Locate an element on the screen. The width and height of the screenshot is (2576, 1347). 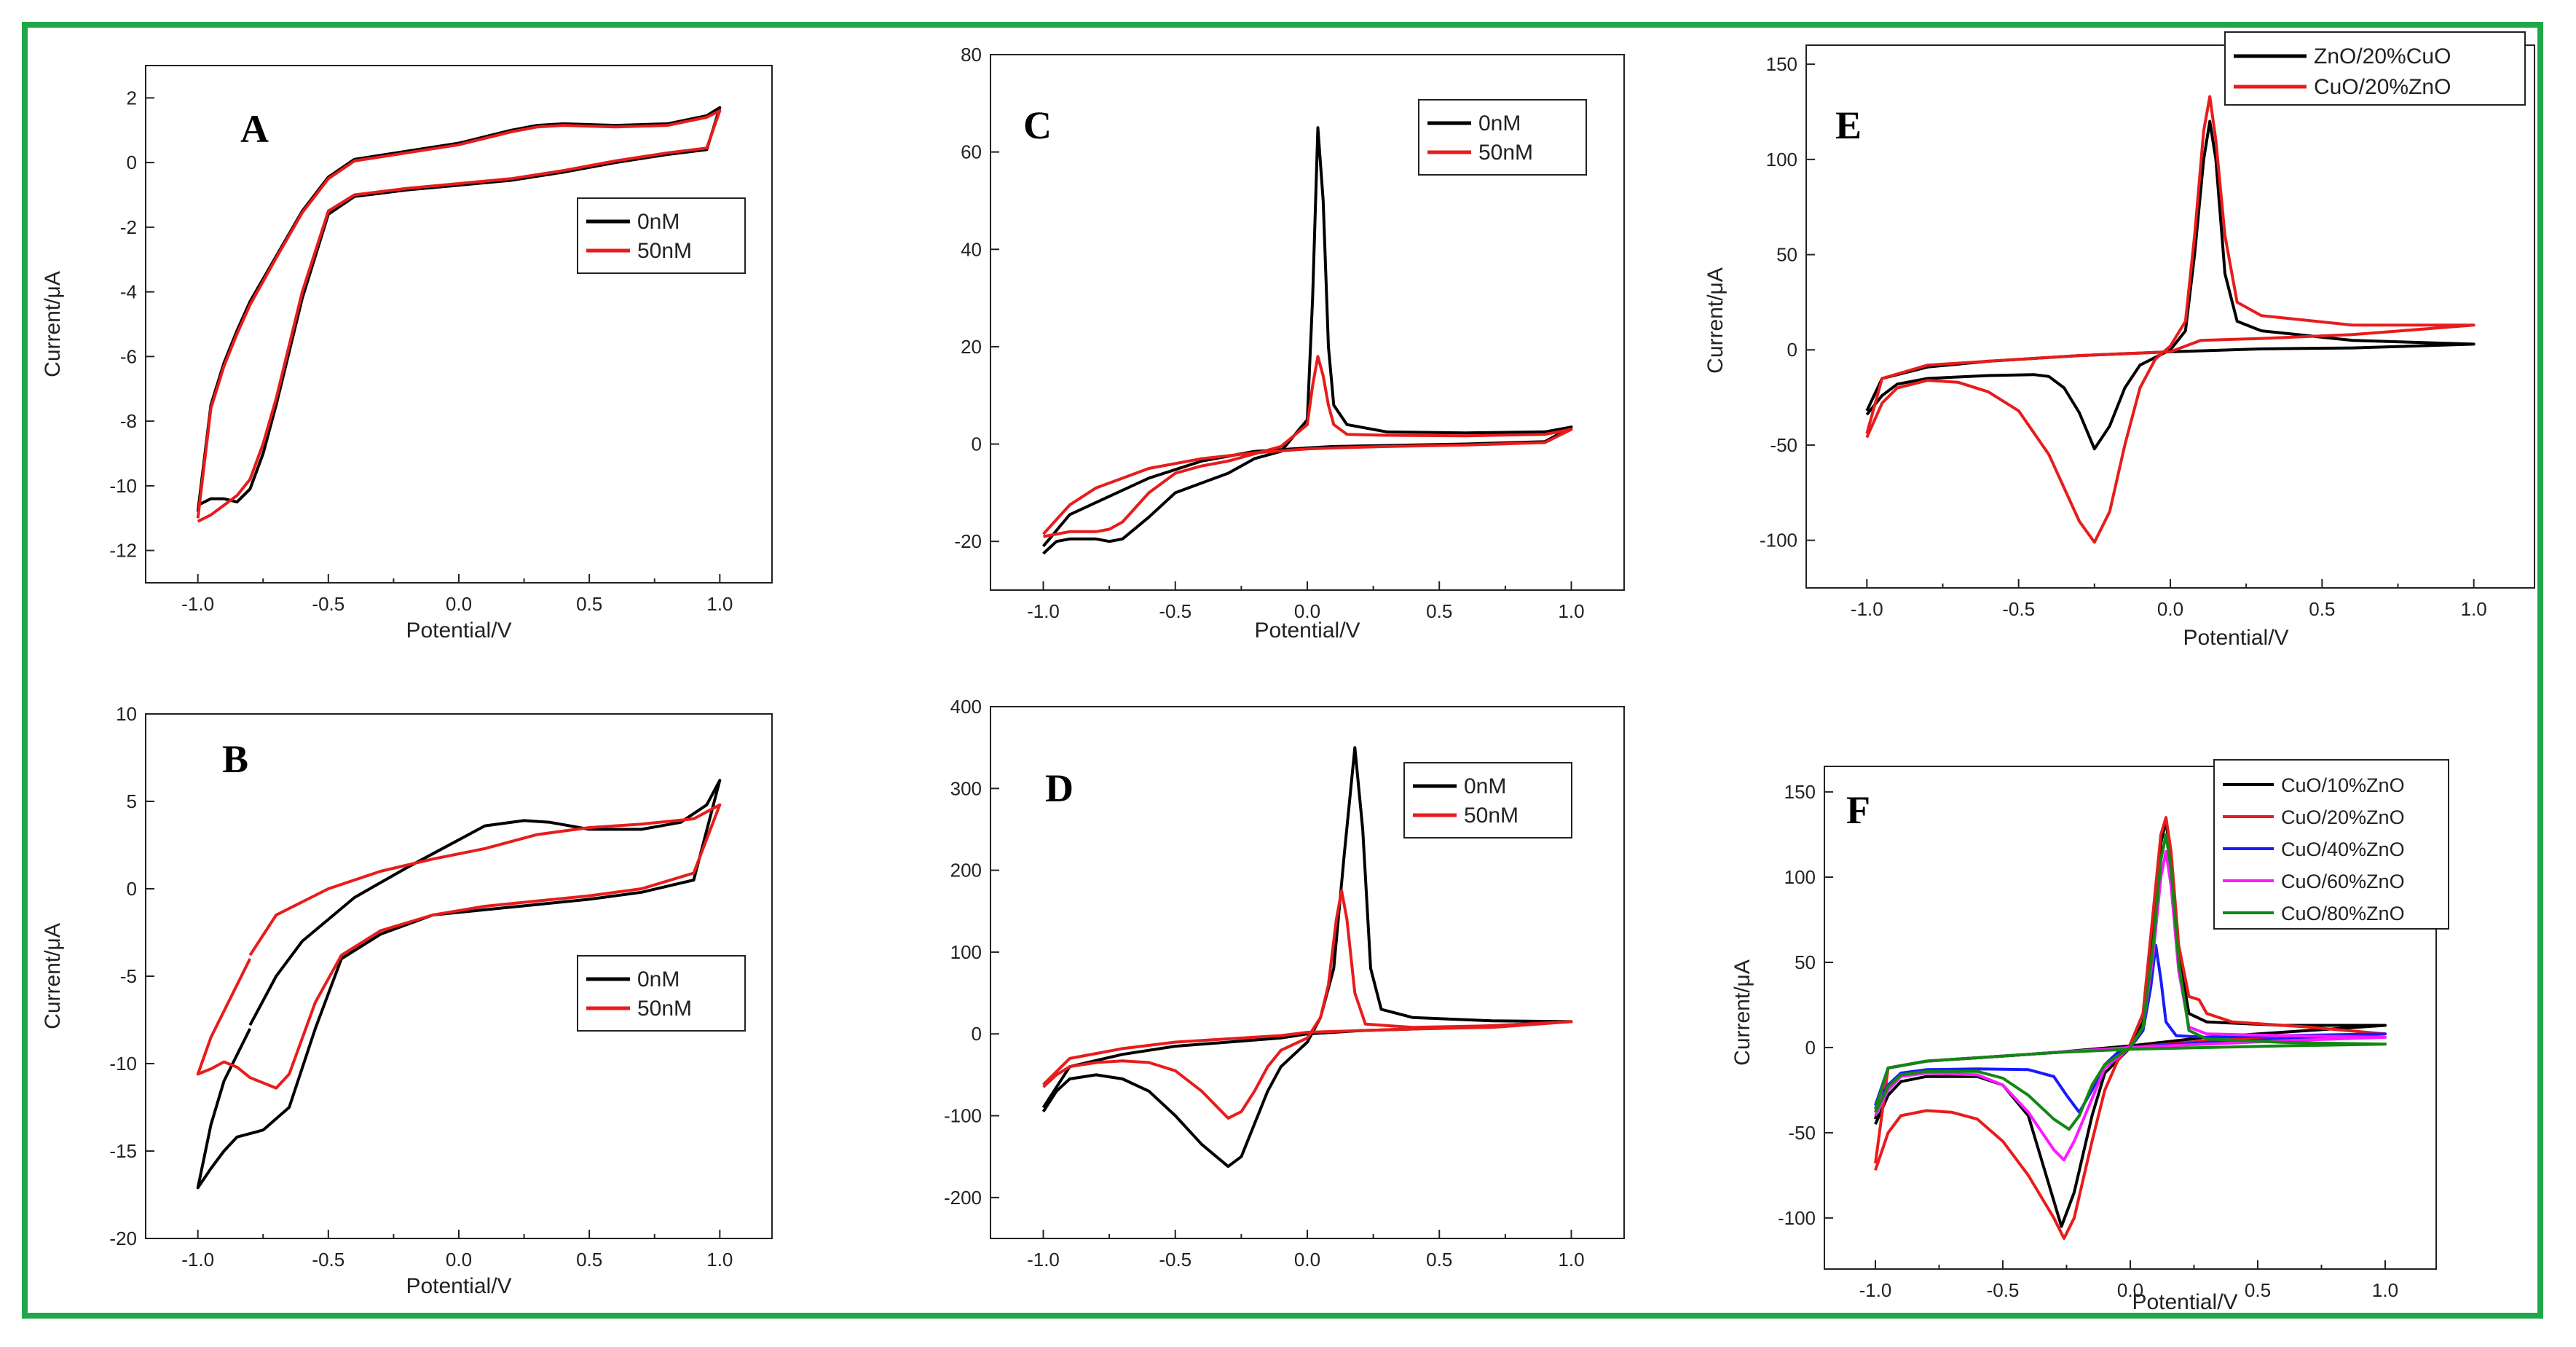
y-tick-label: -12 is located at coordinates (123, 551).